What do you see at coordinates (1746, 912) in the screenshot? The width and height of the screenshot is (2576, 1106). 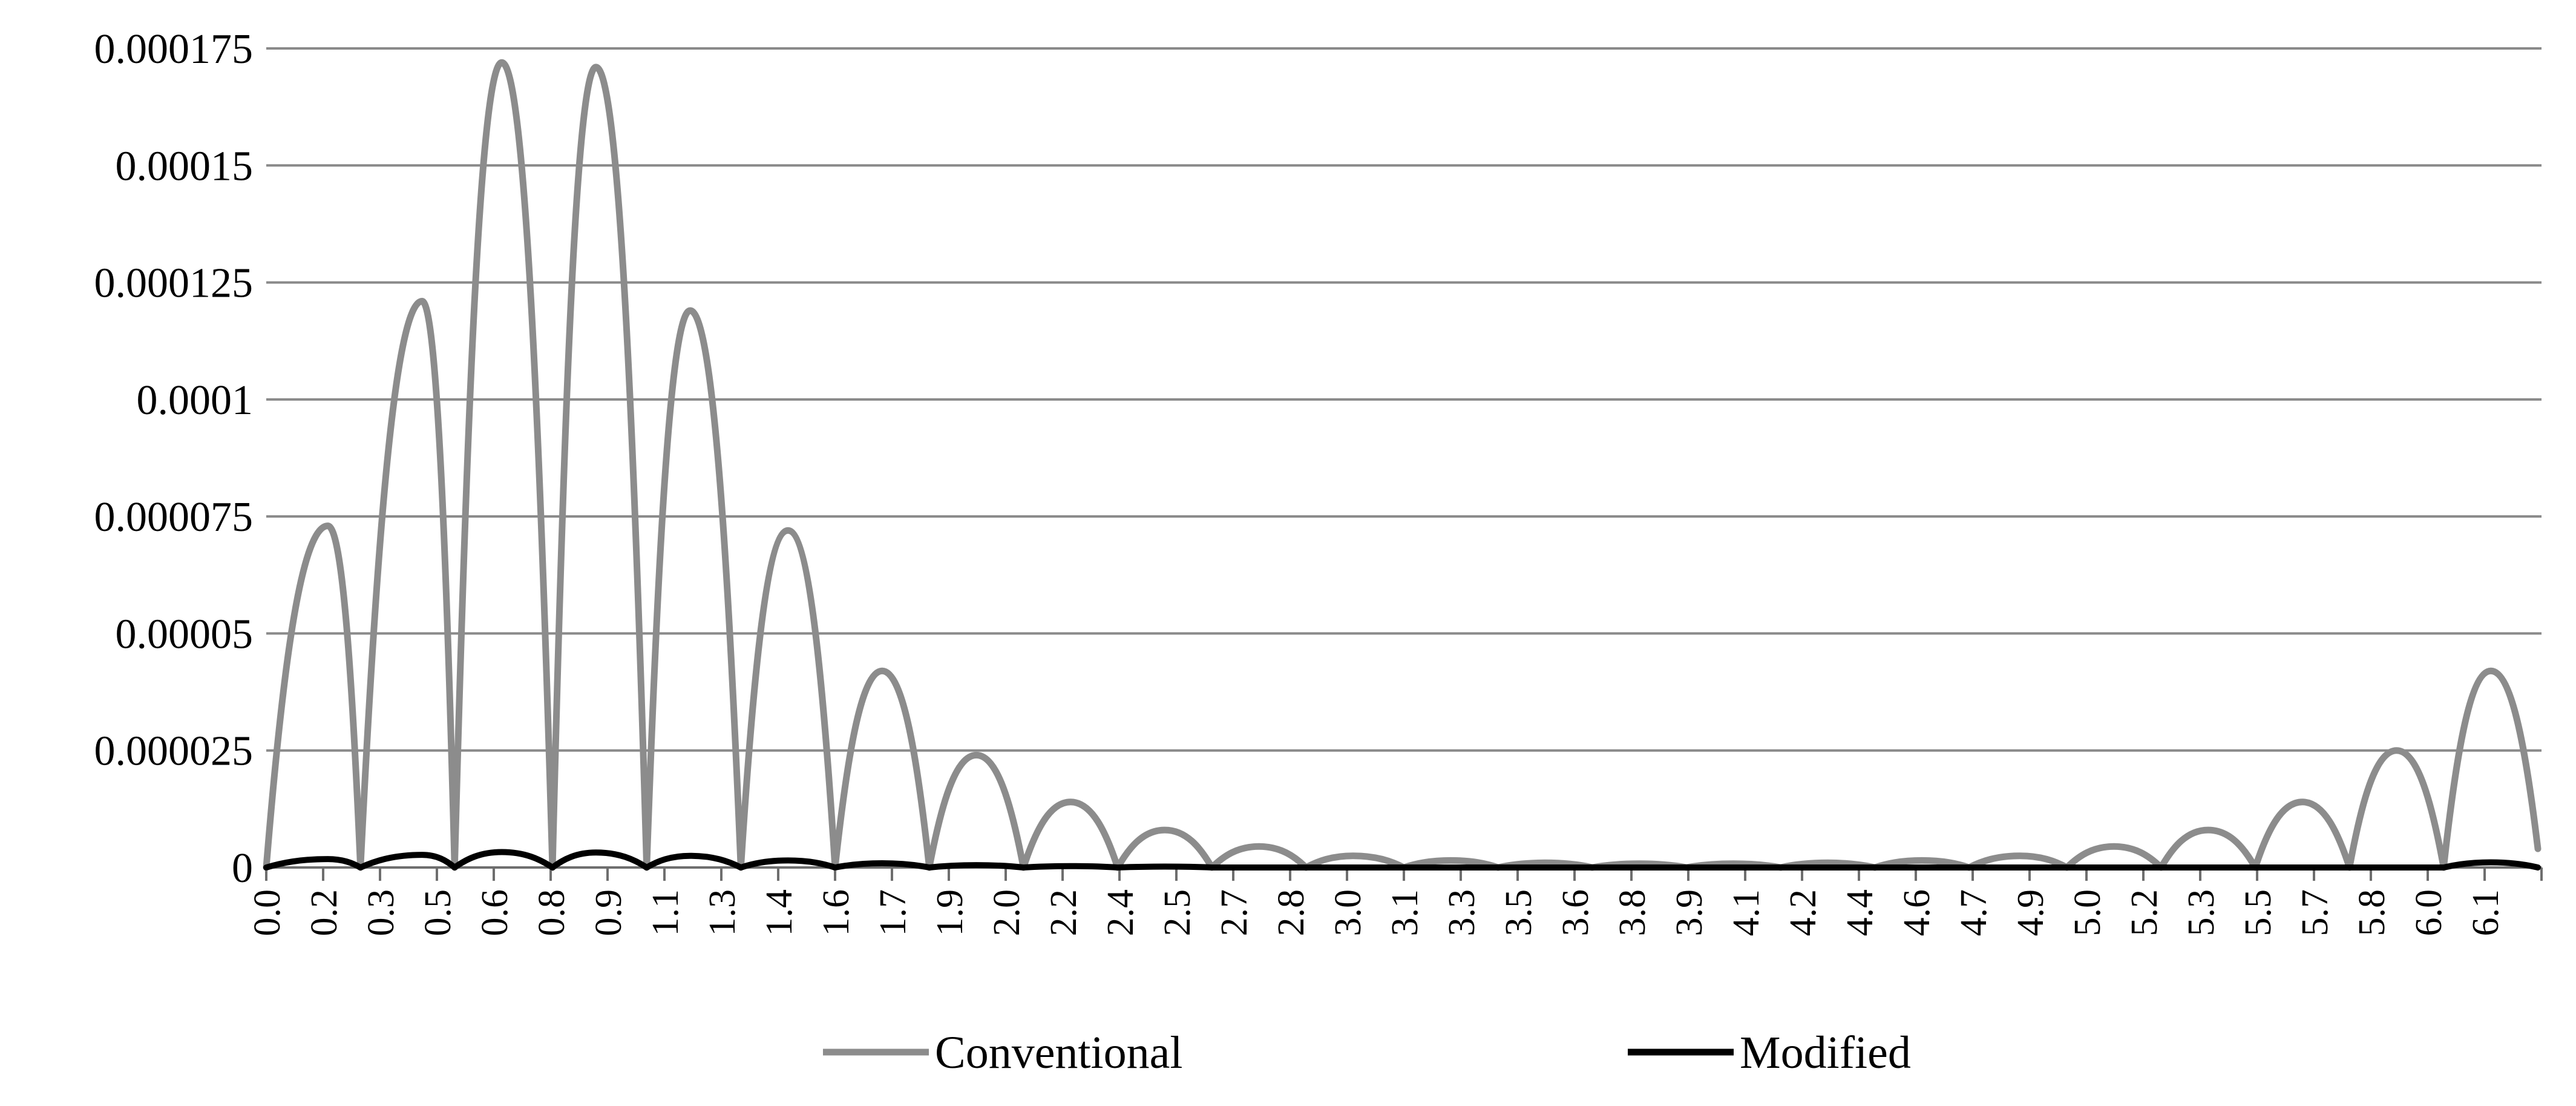 I see `x-tick-label: 4.1` at bounding box center [1746, 912].